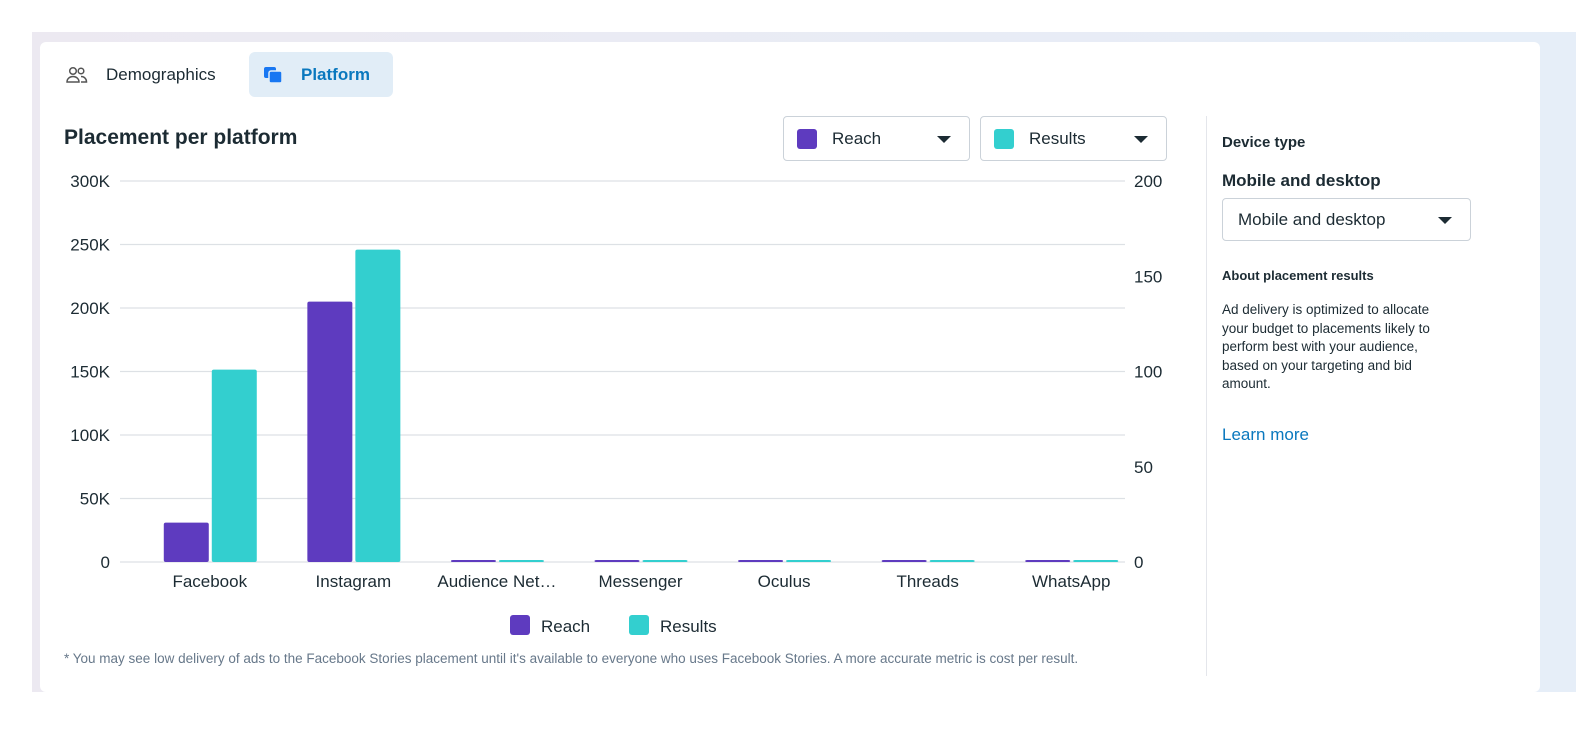  I want to click on people-icon, so click(77, 74).